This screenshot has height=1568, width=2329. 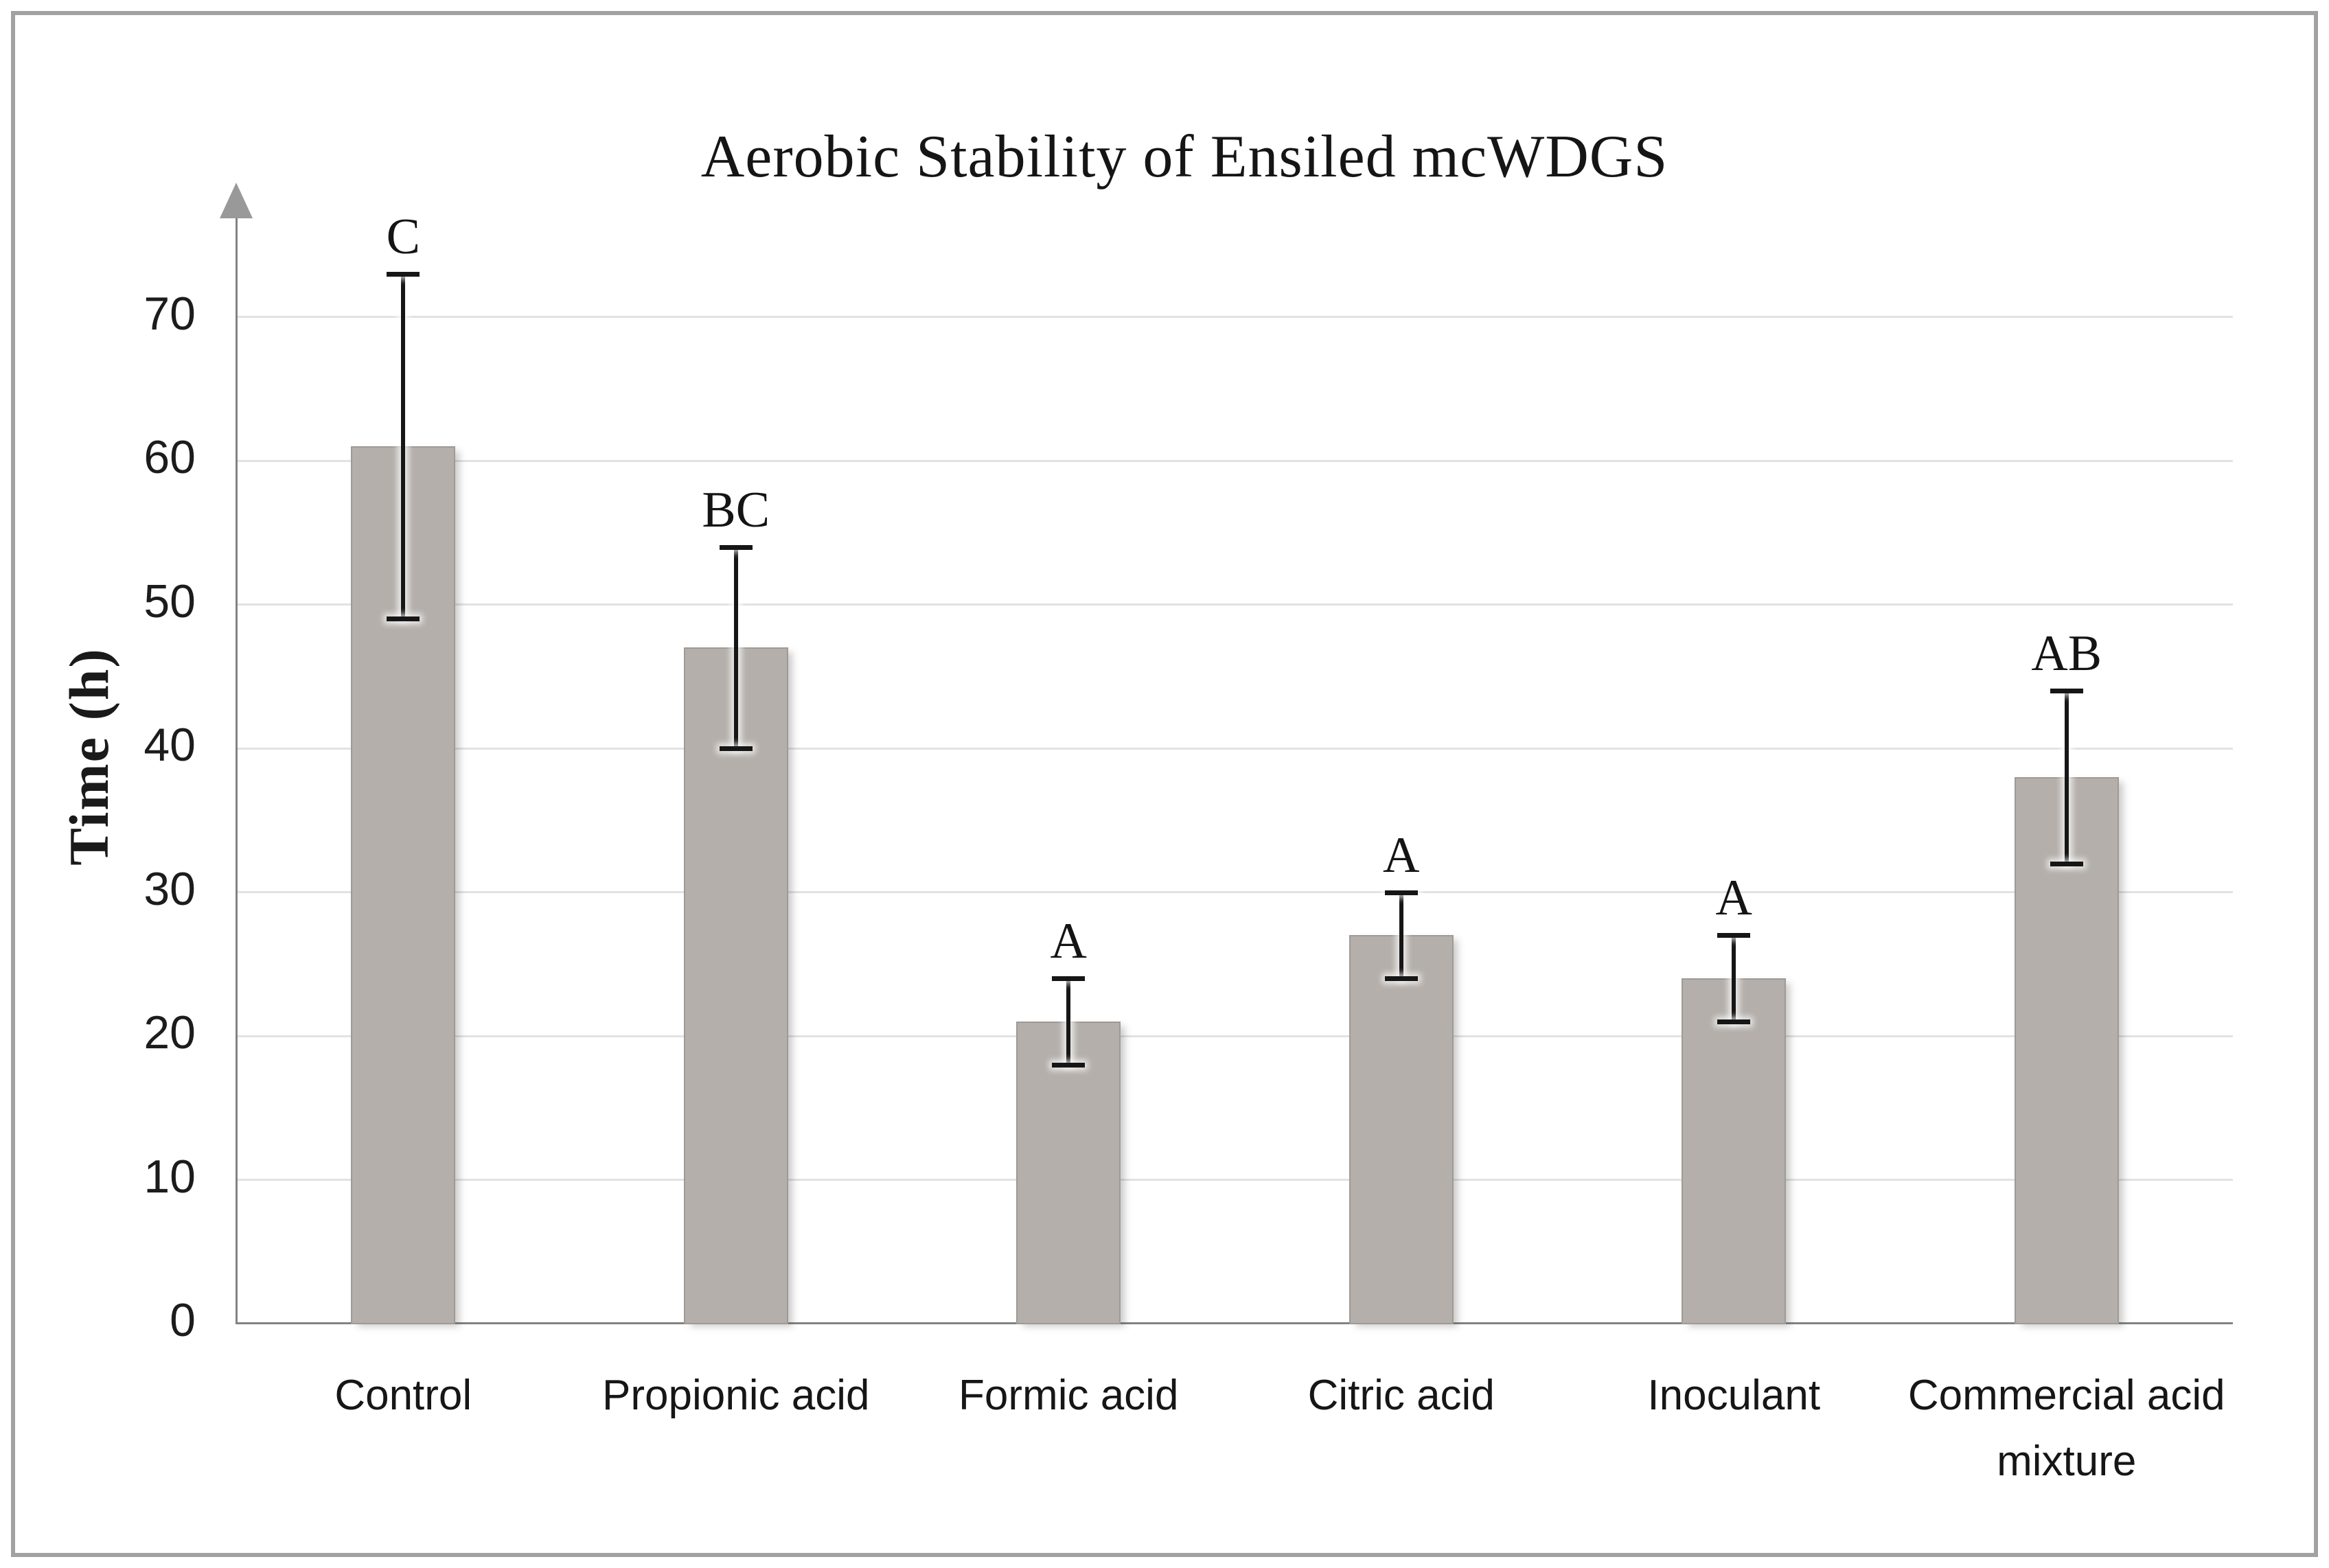 What do you see at coordinates (236, 200) in the screenshot?
I see `y-axis-arrow-icon` at bounding box center [236, 200].